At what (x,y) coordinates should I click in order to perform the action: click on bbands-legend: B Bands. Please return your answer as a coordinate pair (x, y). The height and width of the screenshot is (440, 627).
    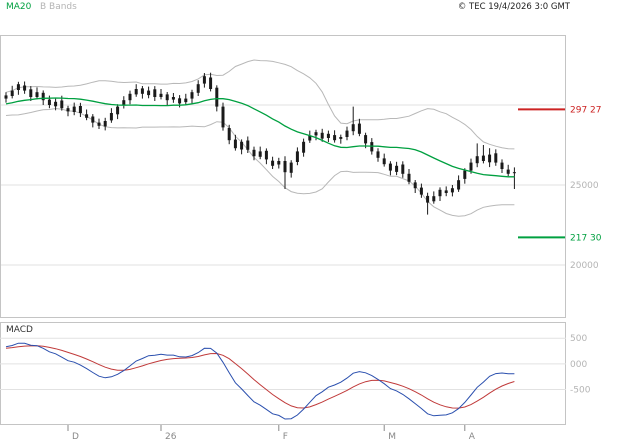
    Looking at the image, I should click on (58, 7).